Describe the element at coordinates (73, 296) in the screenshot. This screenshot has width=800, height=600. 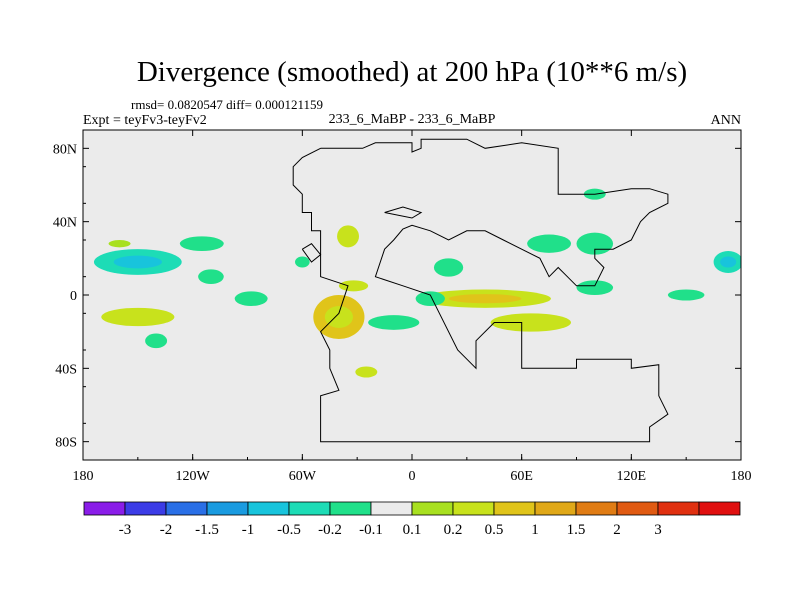
I see `y-tick-label: 0` at that location.